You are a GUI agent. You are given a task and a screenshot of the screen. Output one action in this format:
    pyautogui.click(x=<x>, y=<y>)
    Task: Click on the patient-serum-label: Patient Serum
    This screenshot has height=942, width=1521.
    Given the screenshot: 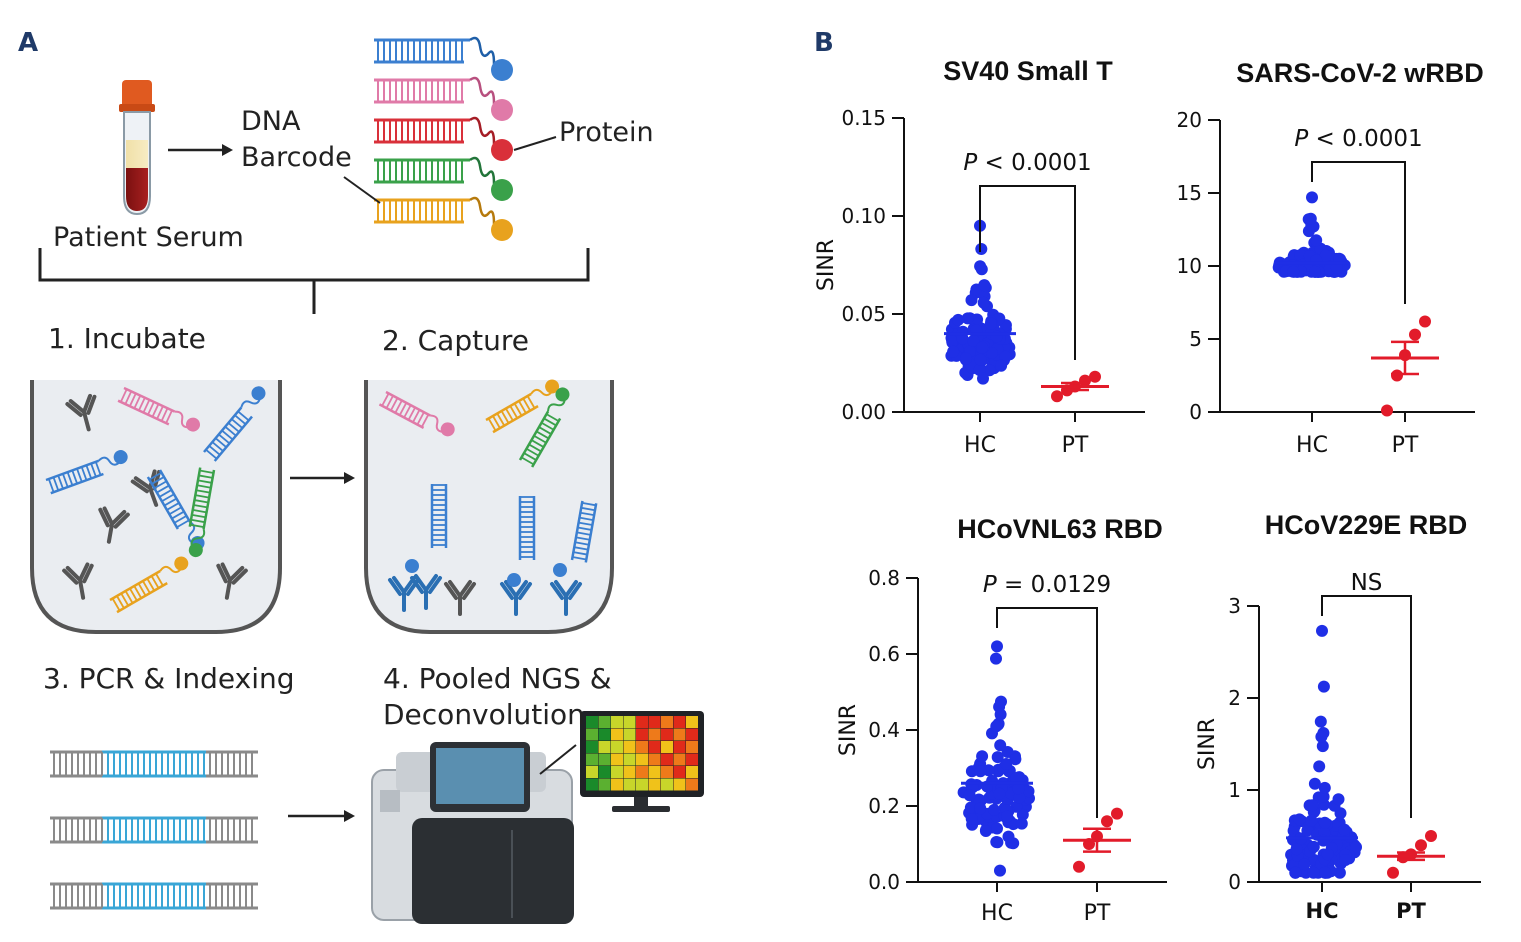 What is the action you would take?
    pyautogui.click(x=148, y=237)
    